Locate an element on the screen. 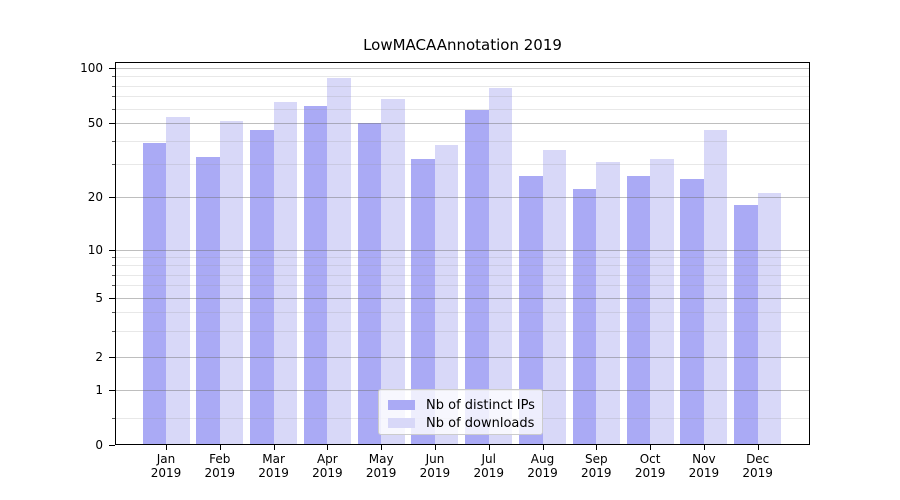  bar-downloads-sep is located at coordinates (608, 303).